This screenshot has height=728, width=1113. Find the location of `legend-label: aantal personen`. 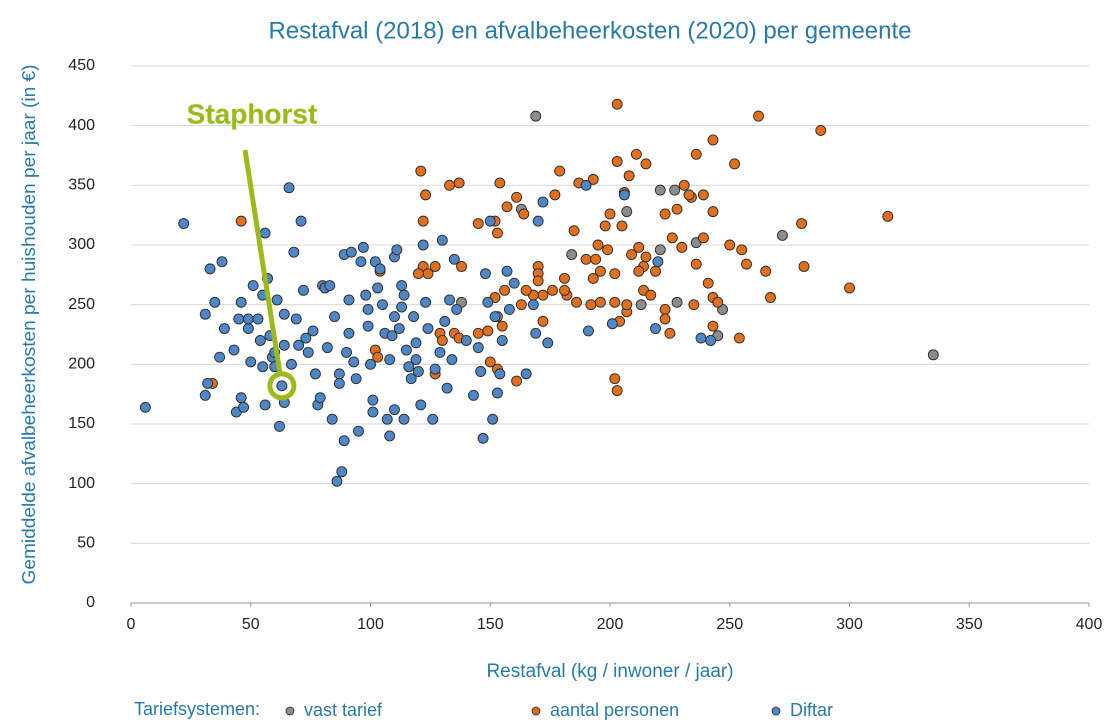

legend-label: aantal personen is located at coordinates (614, 710).